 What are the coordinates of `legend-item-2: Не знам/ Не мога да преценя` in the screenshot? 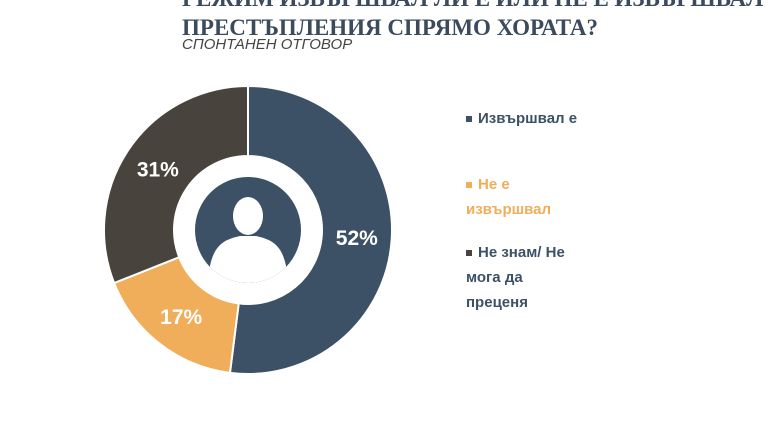 It's located at (526, 277).